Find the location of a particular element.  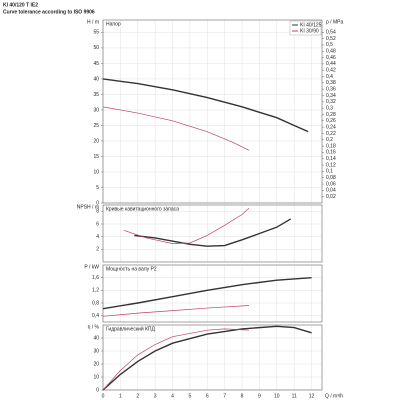

y2-tick-label: 0,44 is located at coordinates (331, 64).